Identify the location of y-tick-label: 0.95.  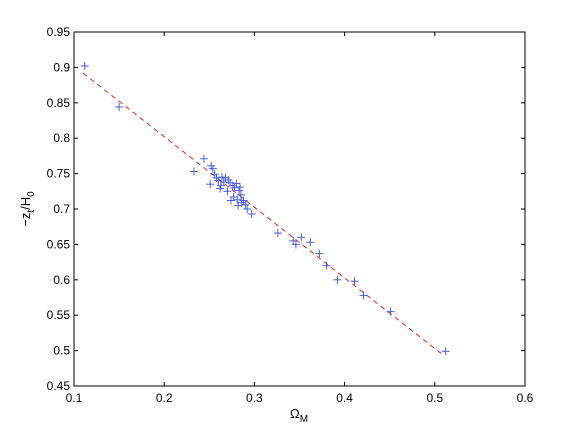
(59, 32).